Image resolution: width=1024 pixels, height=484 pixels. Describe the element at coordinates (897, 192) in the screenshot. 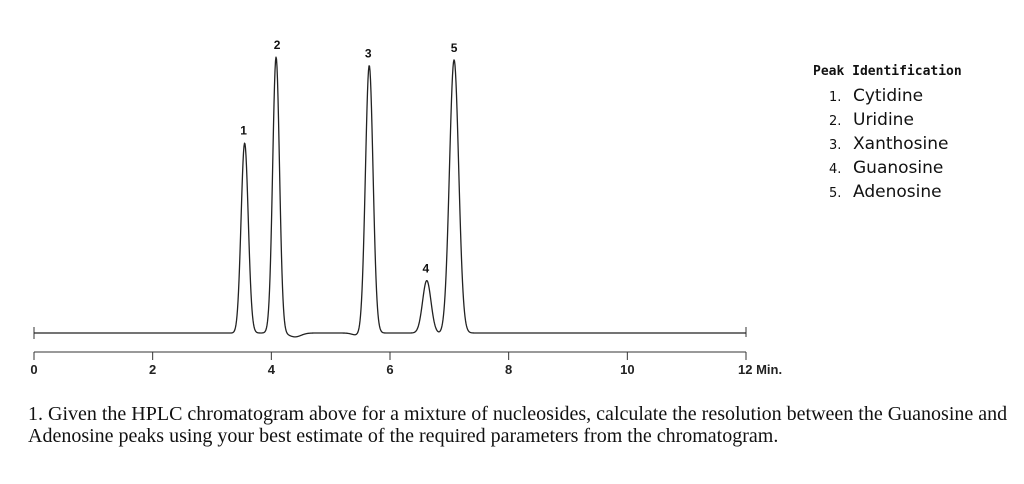

I see `legend-compound: Adenosine` at that location.